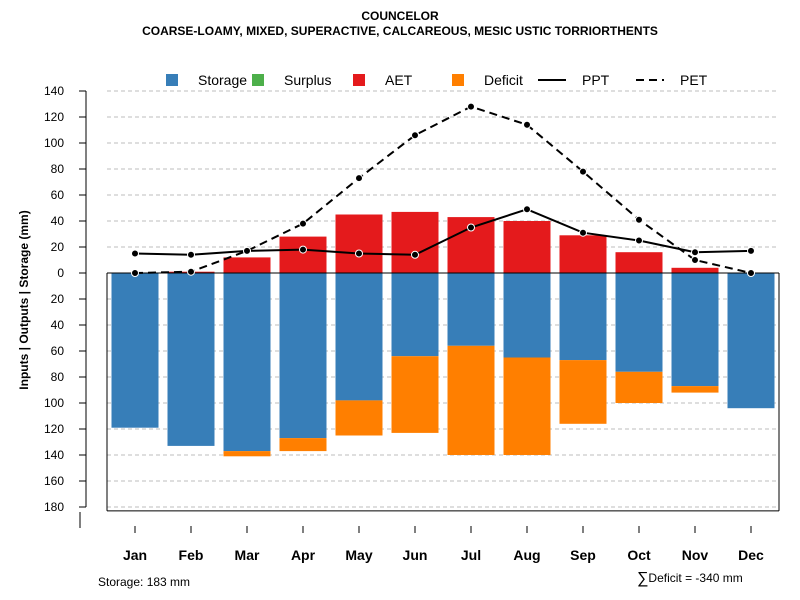  What do you see at coordinates (503, 80) in the screenshot?
I see `legend-label-deficit: Deficit` at bounding box center [503, 80].